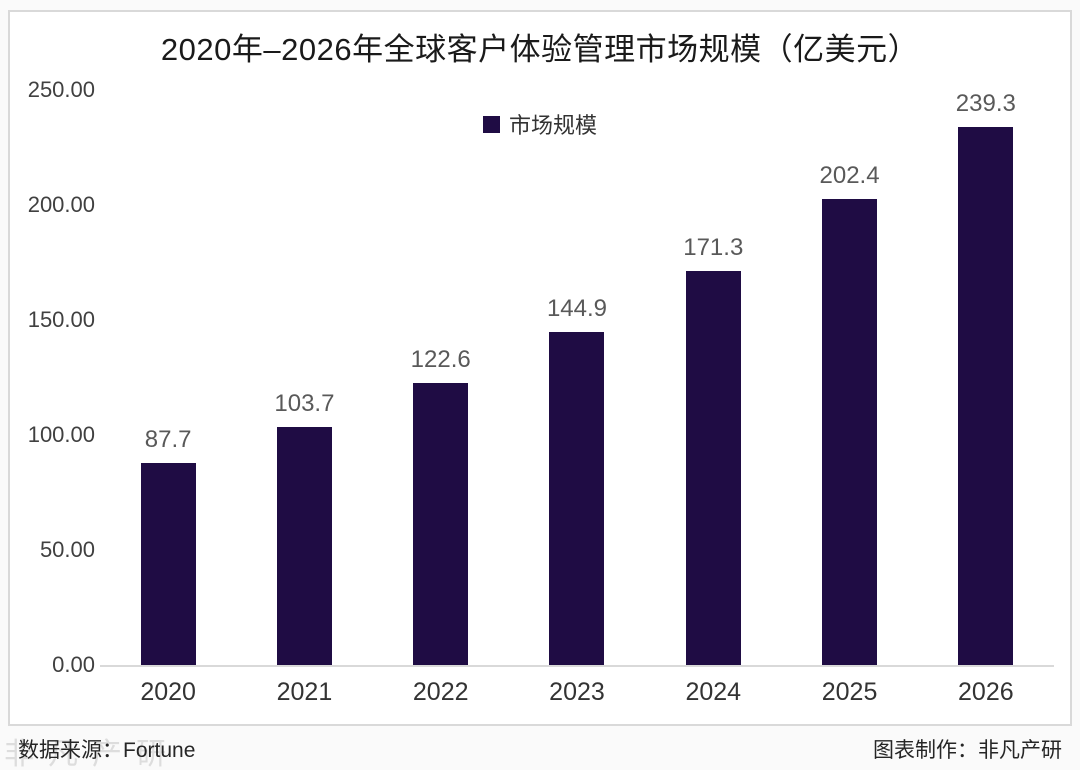 The width and height of the screenshot is (1080, 770). I want to click on bar-2026, so click(986, 396).